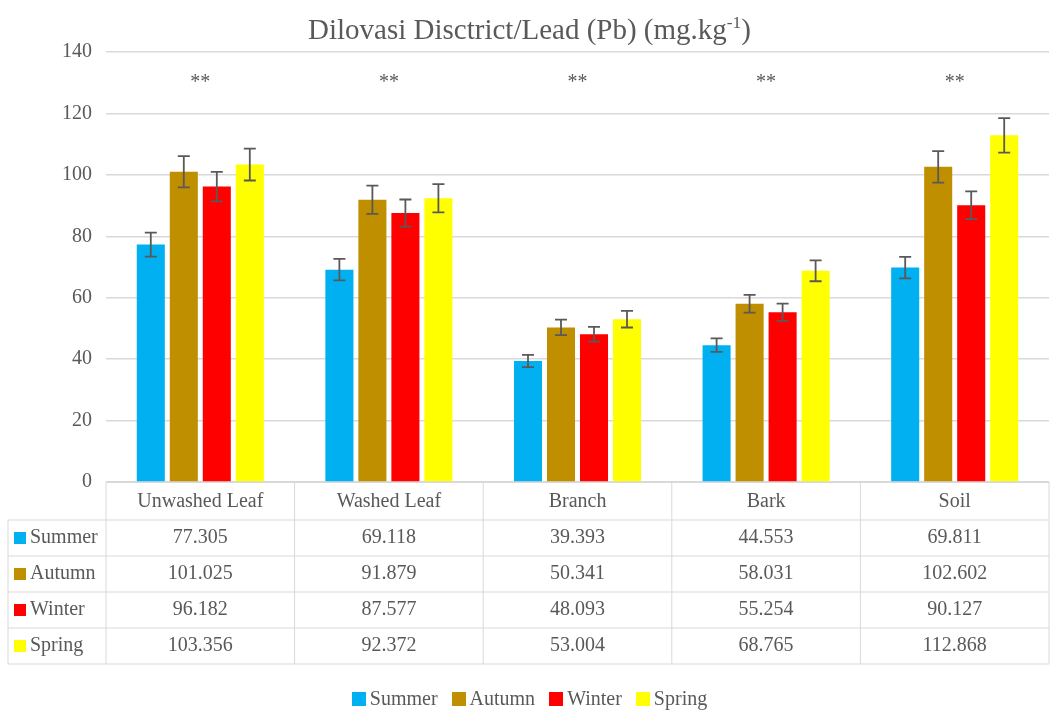  I want to click on data-label: 50.341, so click(577, 572).